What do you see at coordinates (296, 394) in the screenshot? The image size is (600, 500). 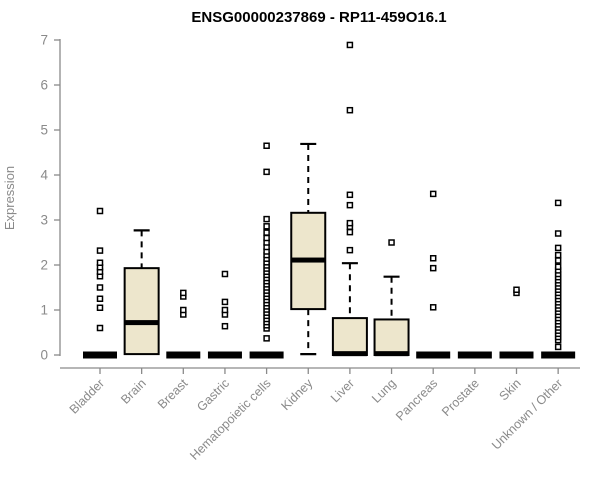 I see `x-tick-label: Kidney` at bounding box center [296, 394].